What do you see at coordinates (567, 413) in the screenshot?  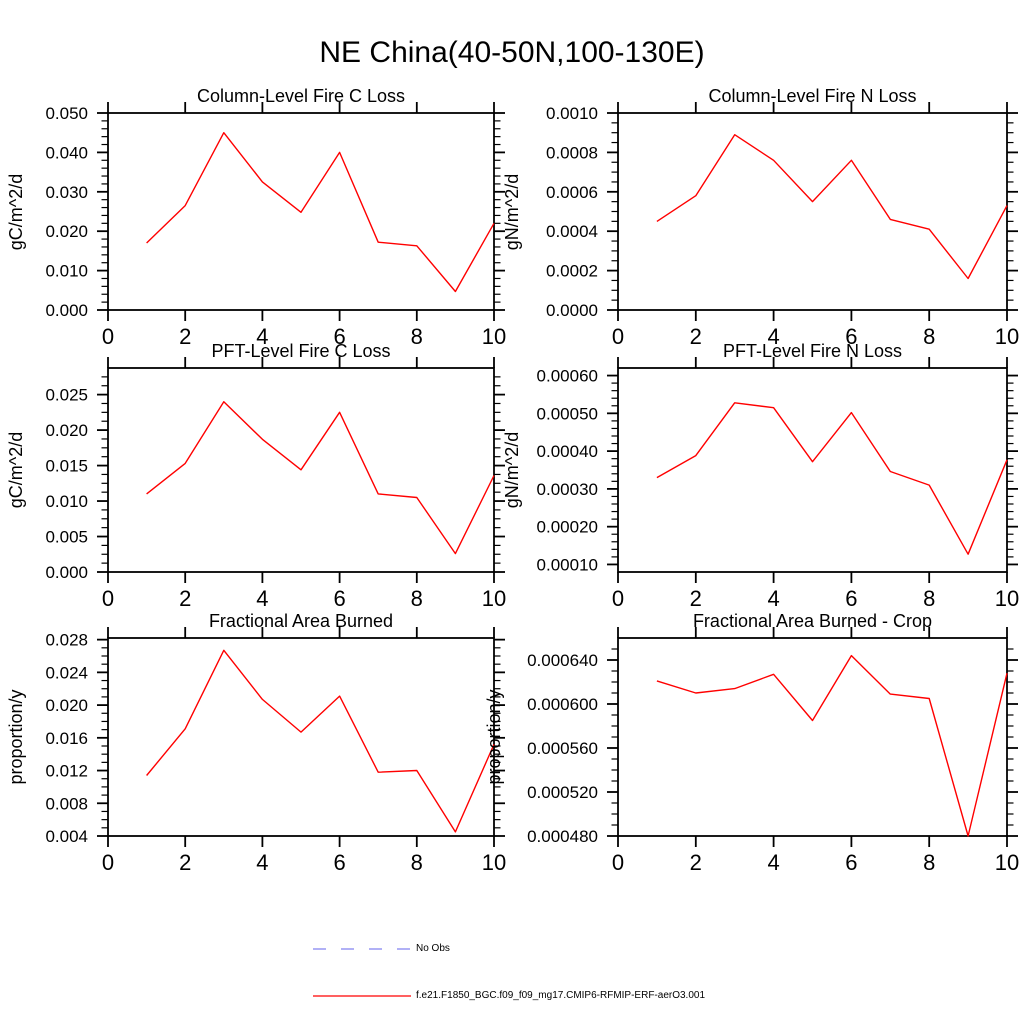 I see `svg-text: 0.00050` at bounding box center [567, 413].